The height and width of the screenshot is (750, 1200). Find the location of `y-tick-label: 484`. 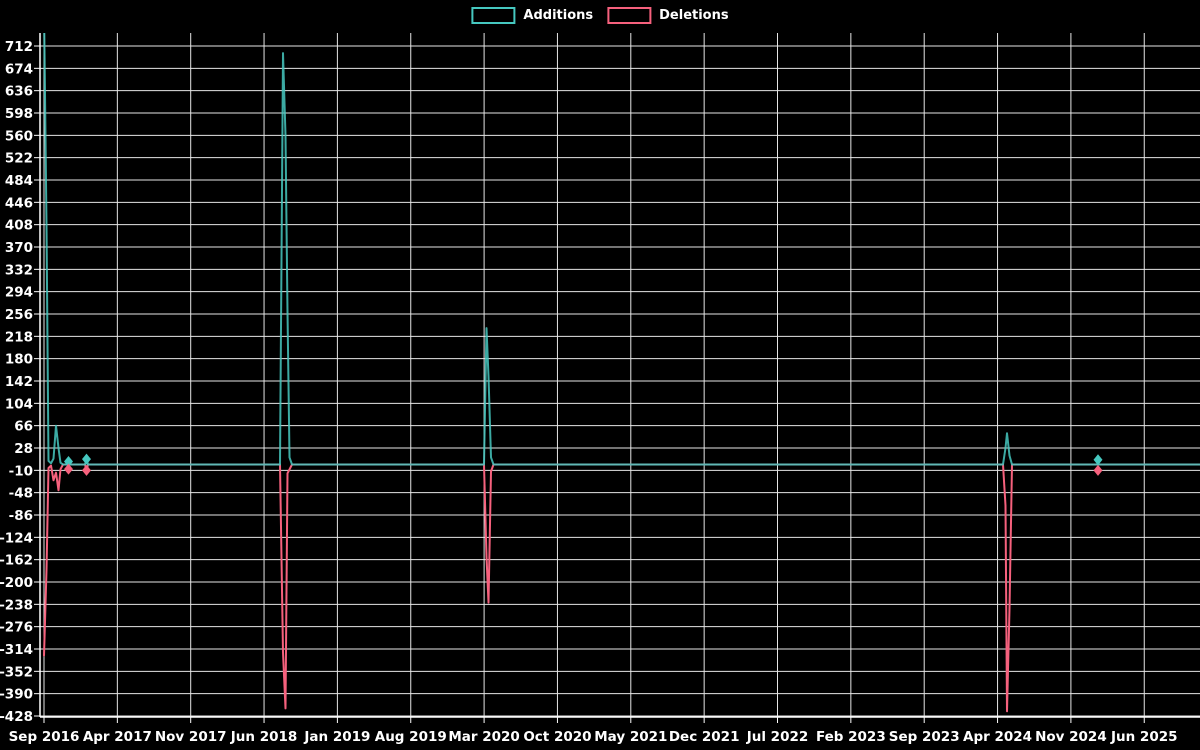

y-tick-label: 484 is located at coordinates (19, 181).